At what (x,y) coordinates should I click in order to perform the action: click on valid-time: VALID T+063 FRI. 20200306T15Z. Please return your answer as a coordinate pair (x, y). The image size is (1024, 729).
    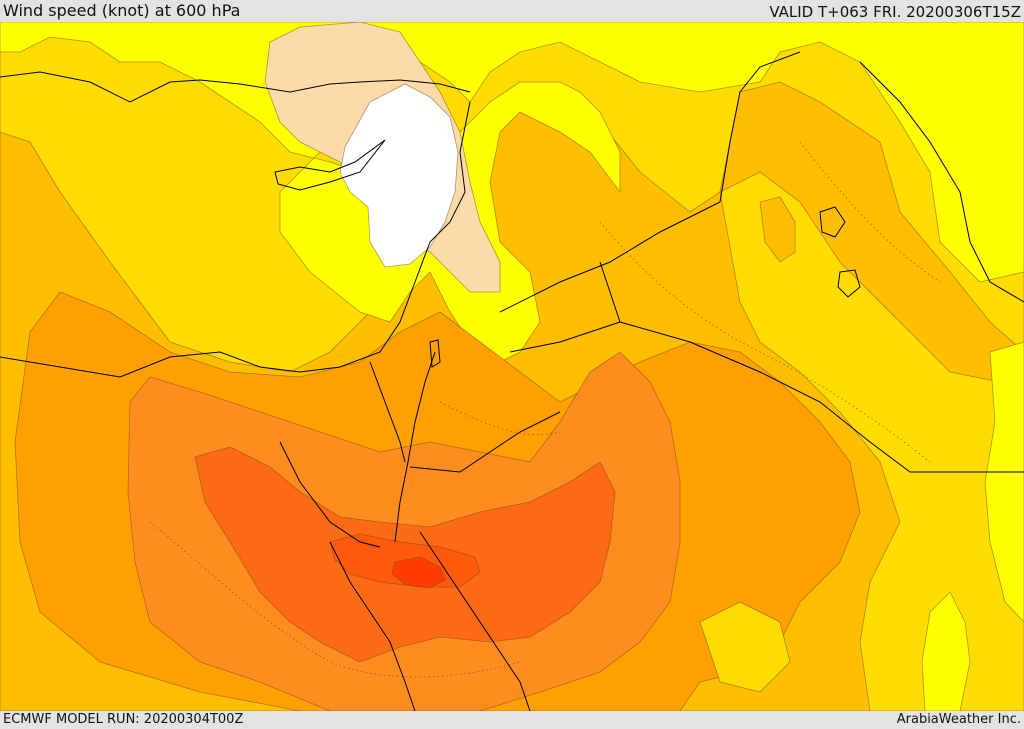
    Looking at the image, I should click on (895, 12).